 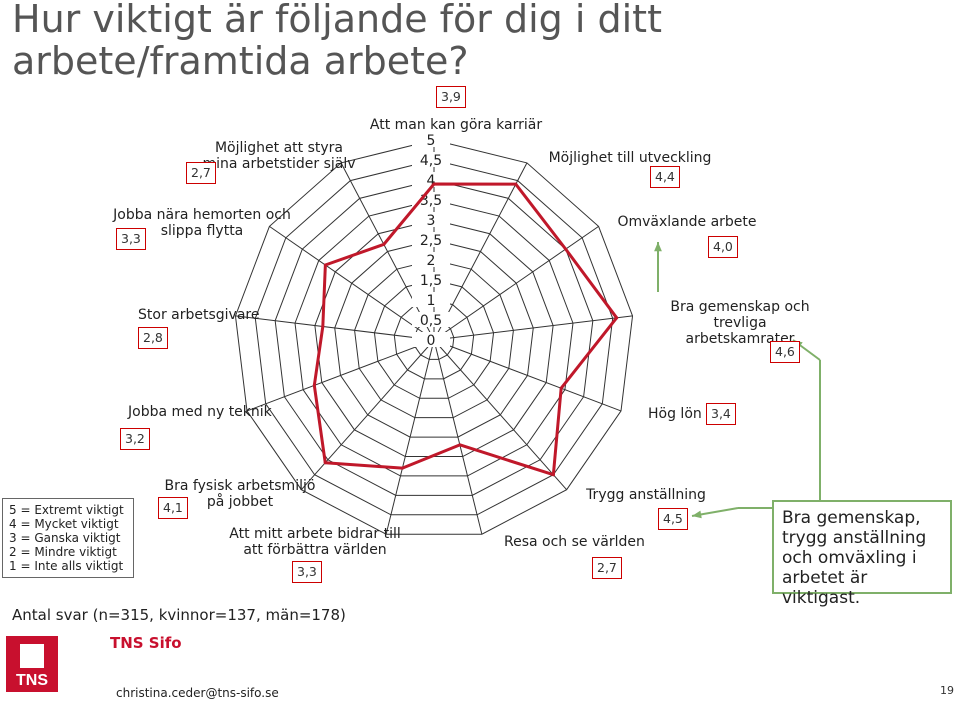 I want to click on tick-label: 4,5, so click(x=431, y=161).